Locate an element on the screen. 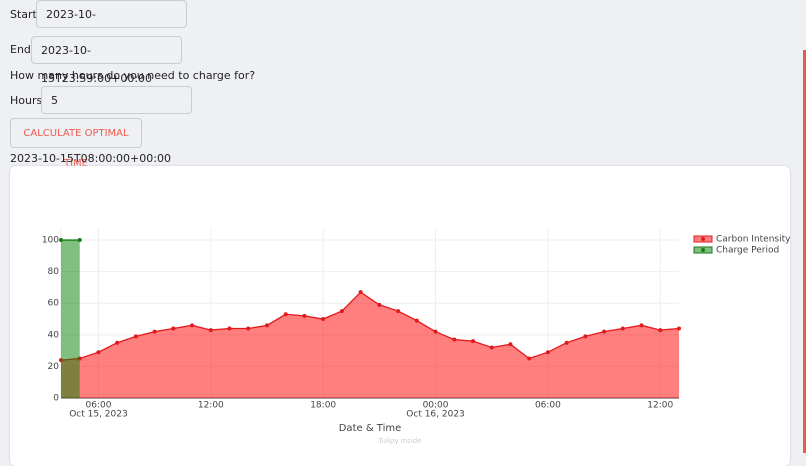  x-tick-label: 18:00 is located at coordinates (323, 406).